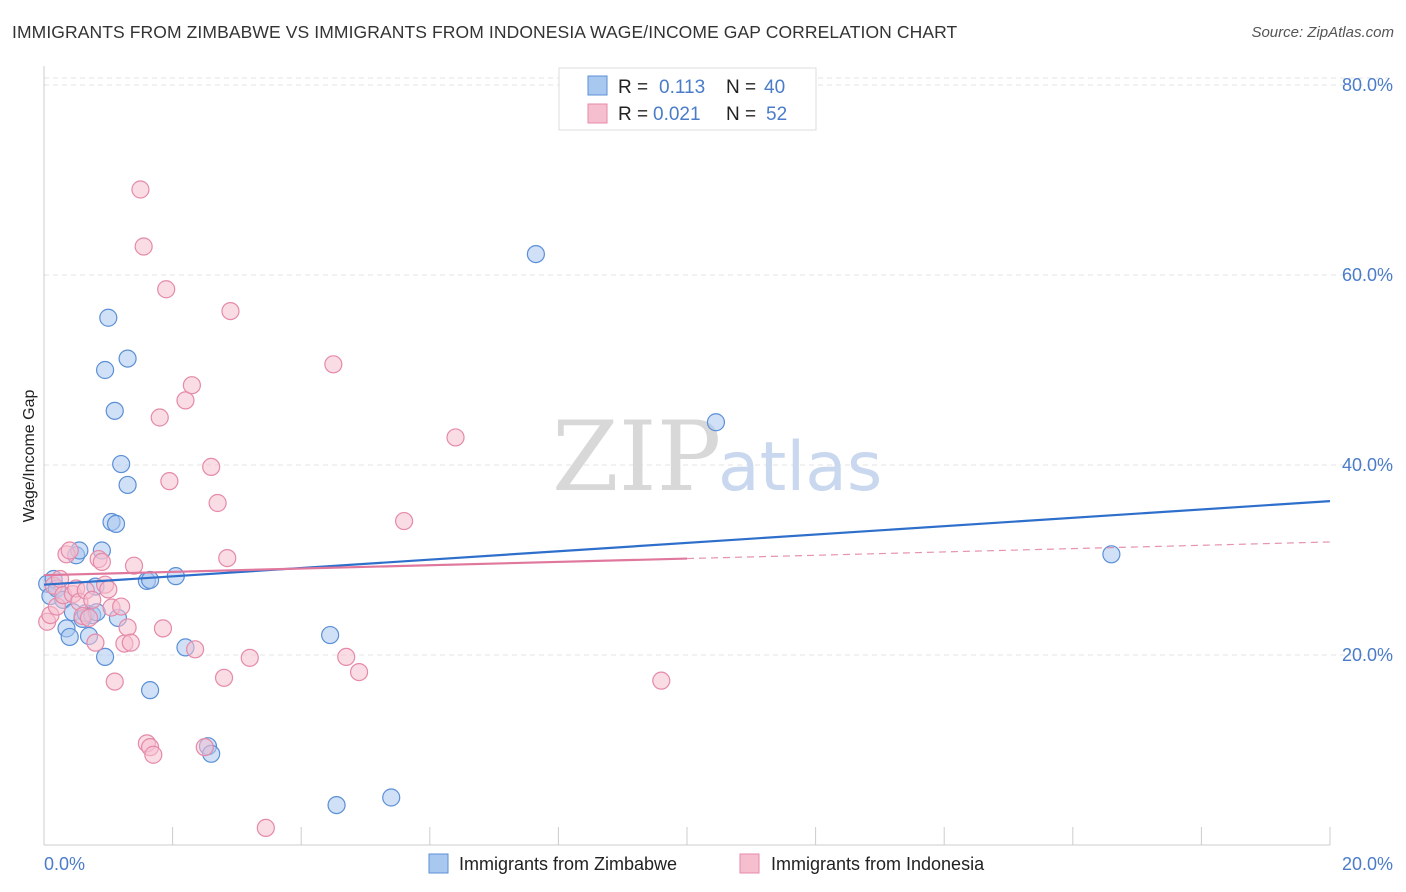 Image resolution: width=1406 pixels, height=892 pixels. Describe the element at coordinates (1322, 32) in the screenshot. I see `chart-source: Source: ZipAtlas.com` at that location.